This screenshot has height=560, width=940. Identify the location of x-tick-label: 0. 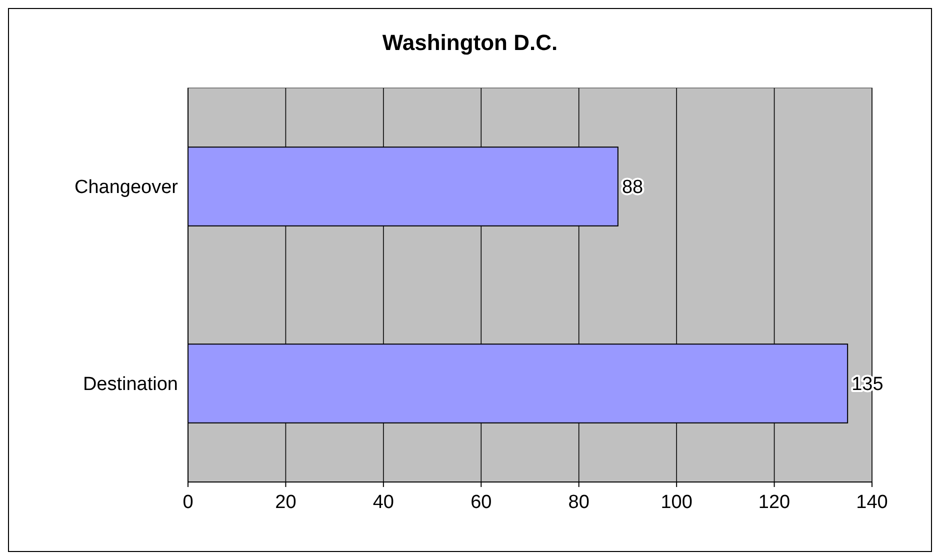
(188, 502).